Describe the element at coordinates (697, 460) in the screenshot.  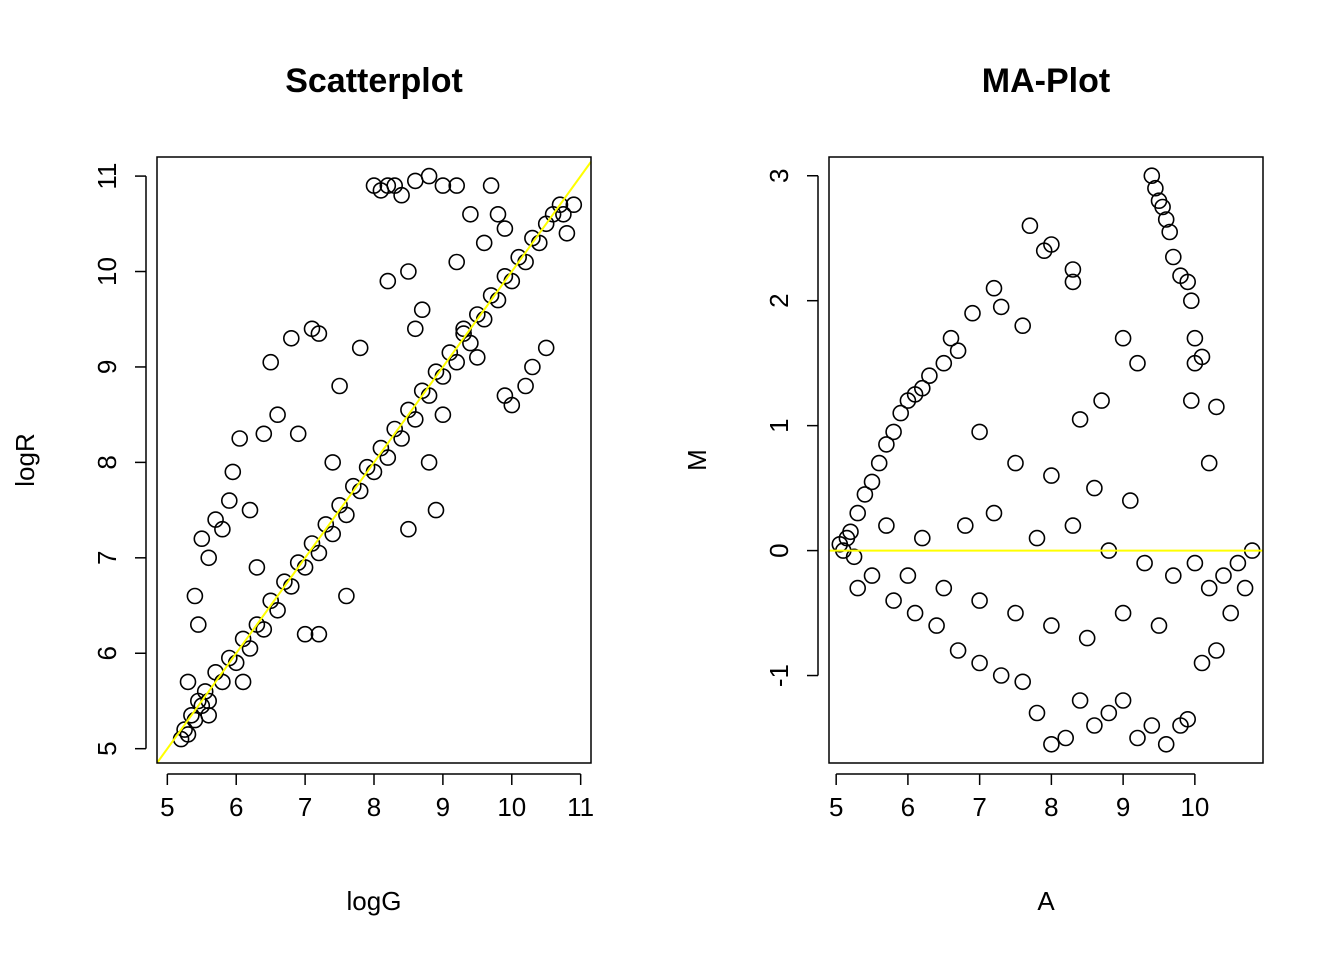
I see `maplot-y-axis-label: M` at that location.